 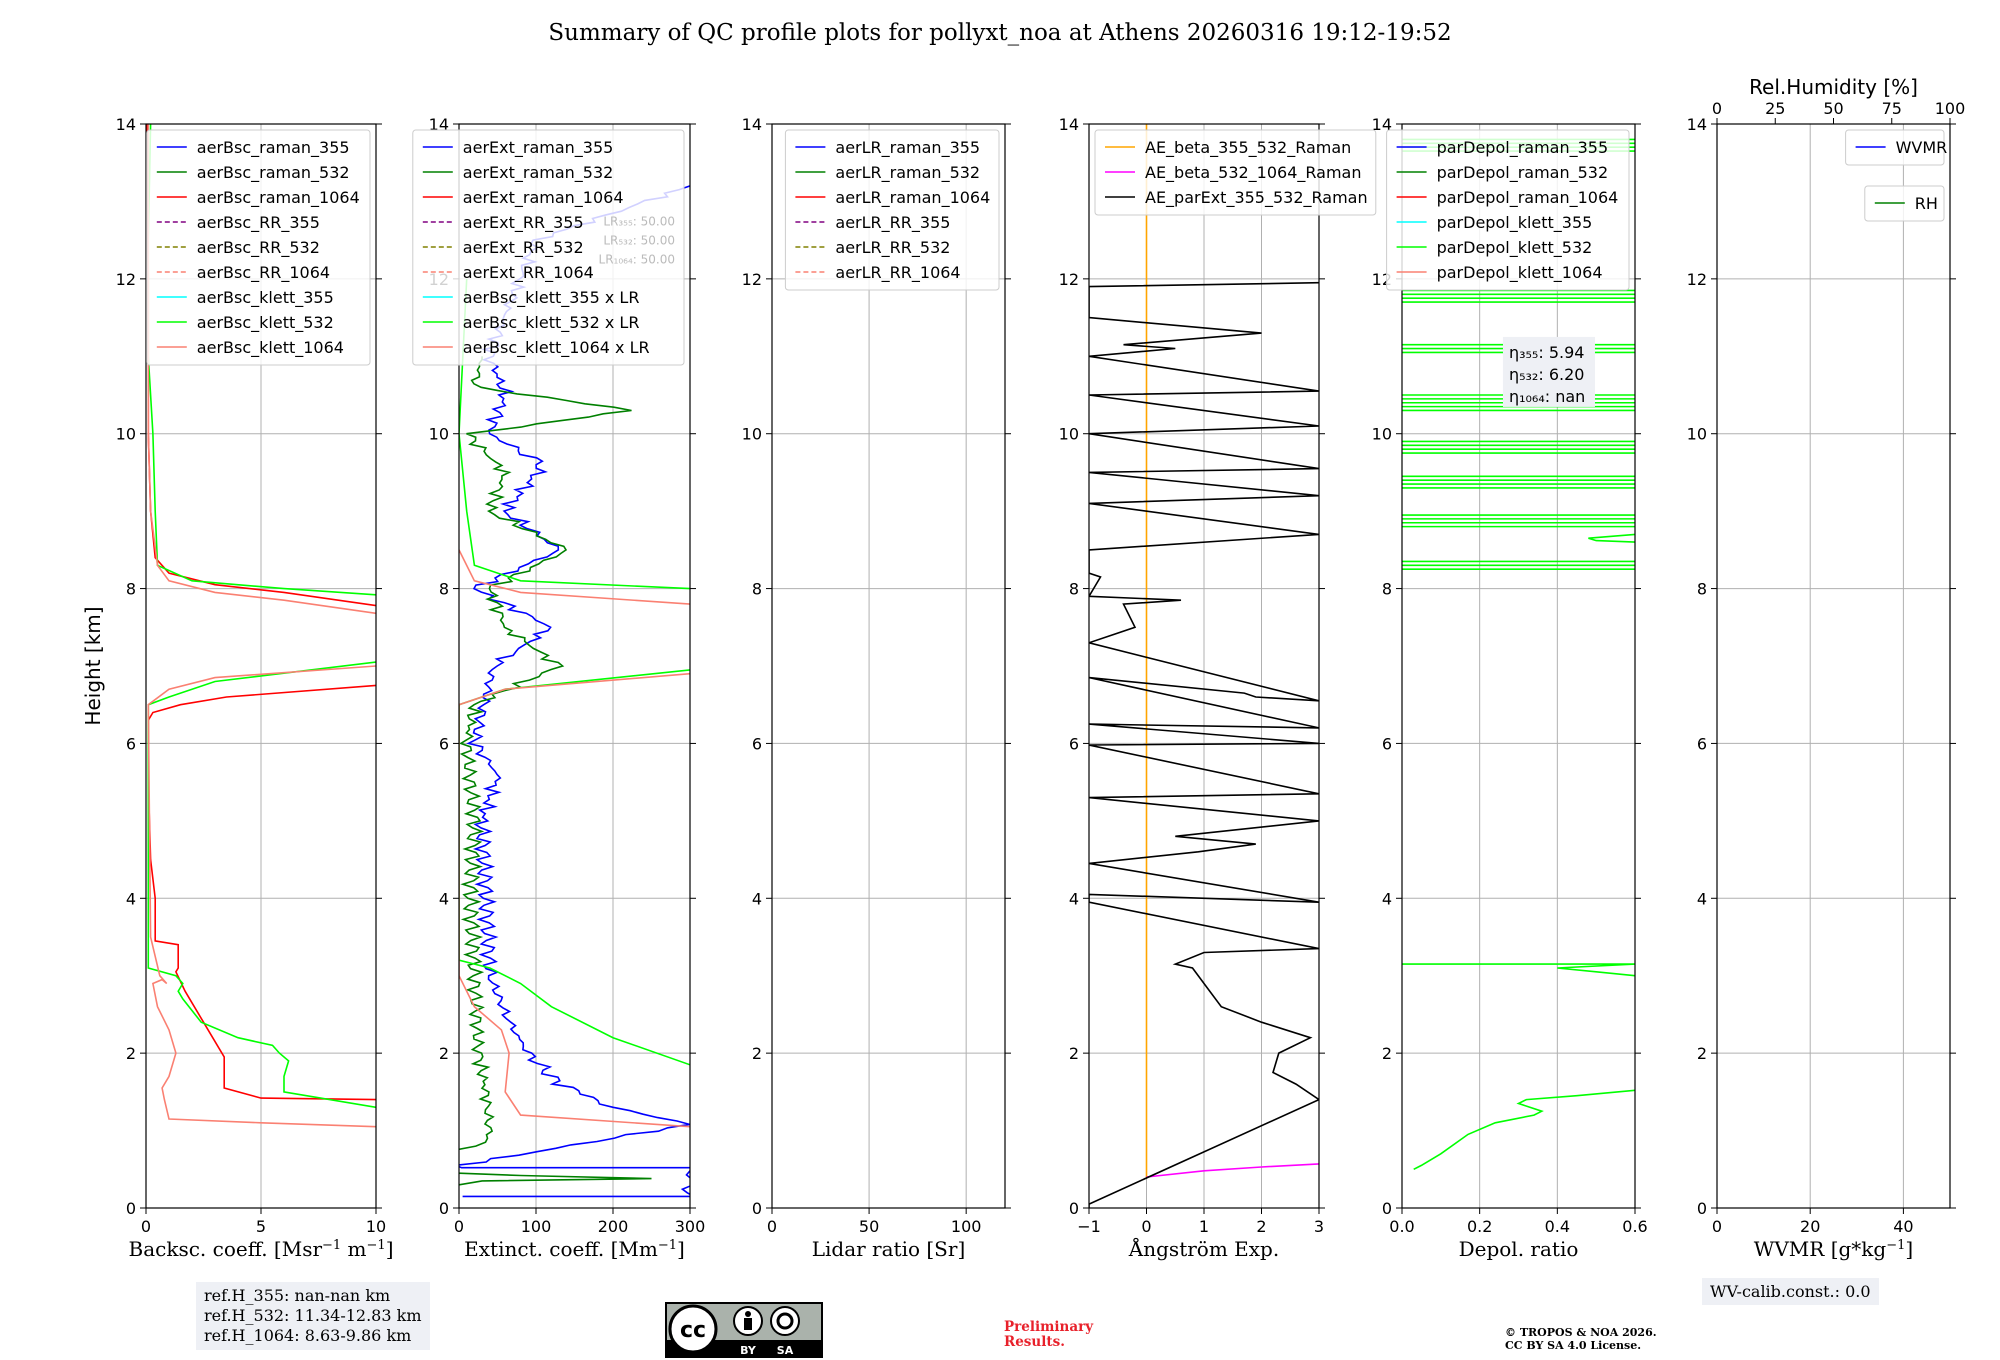 What do you see at coordinates (693, 1329) in the screenshot?
I see `cc-circle-icon` at bounding box center [693, 1329].